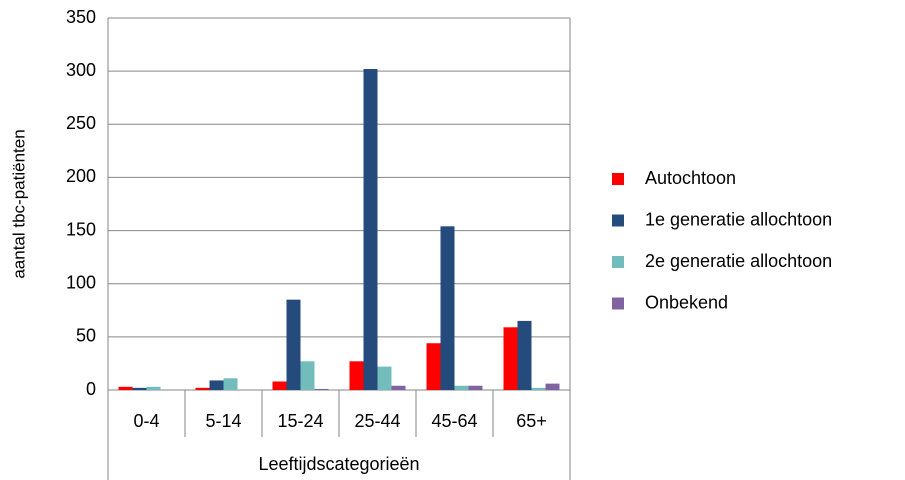 The width and height of the screenshot is (905, 480). Describe the element at coordinates (81, 229) in the screenshot. I see `y-tick-label: 150` at that location.